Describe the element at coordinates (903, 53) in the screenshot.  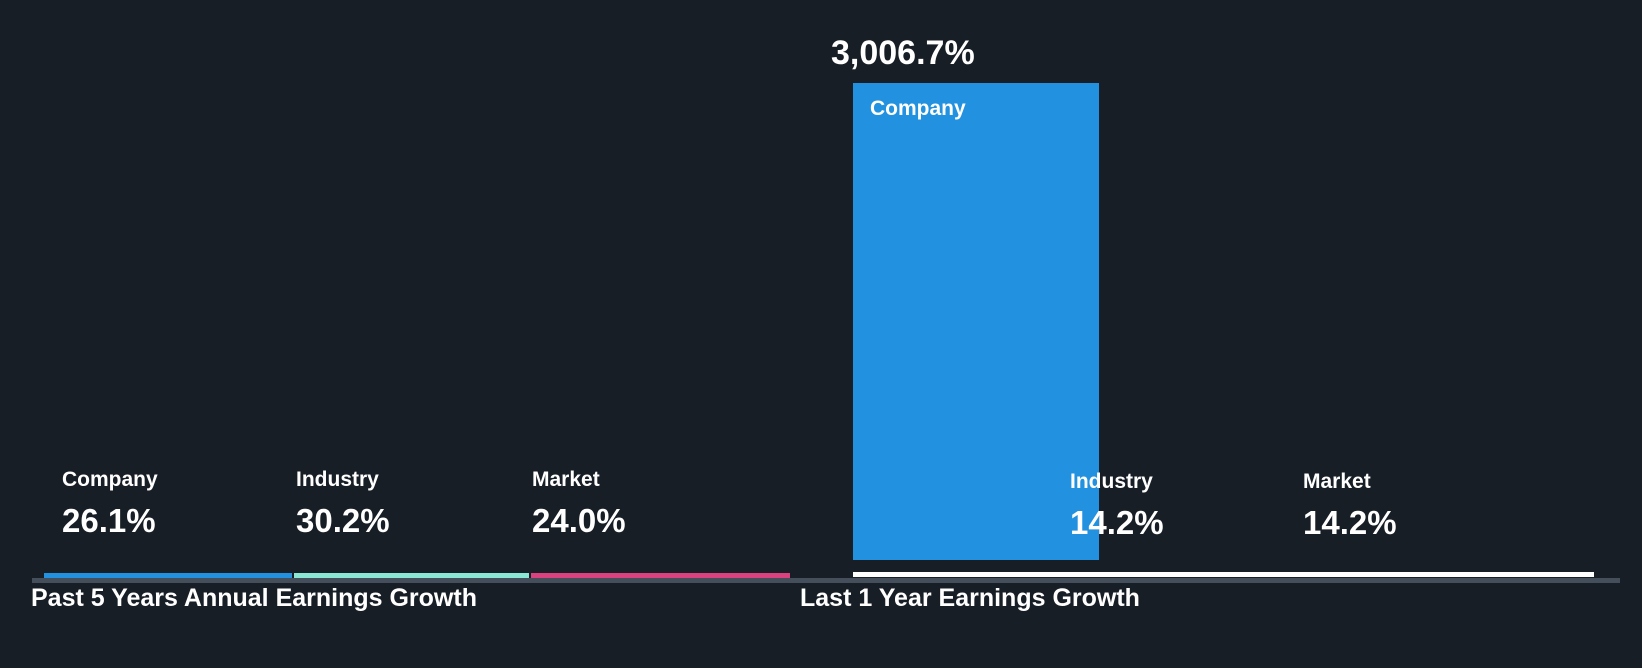
I see `bar-value-company-right: 3,006.7%` at that location.